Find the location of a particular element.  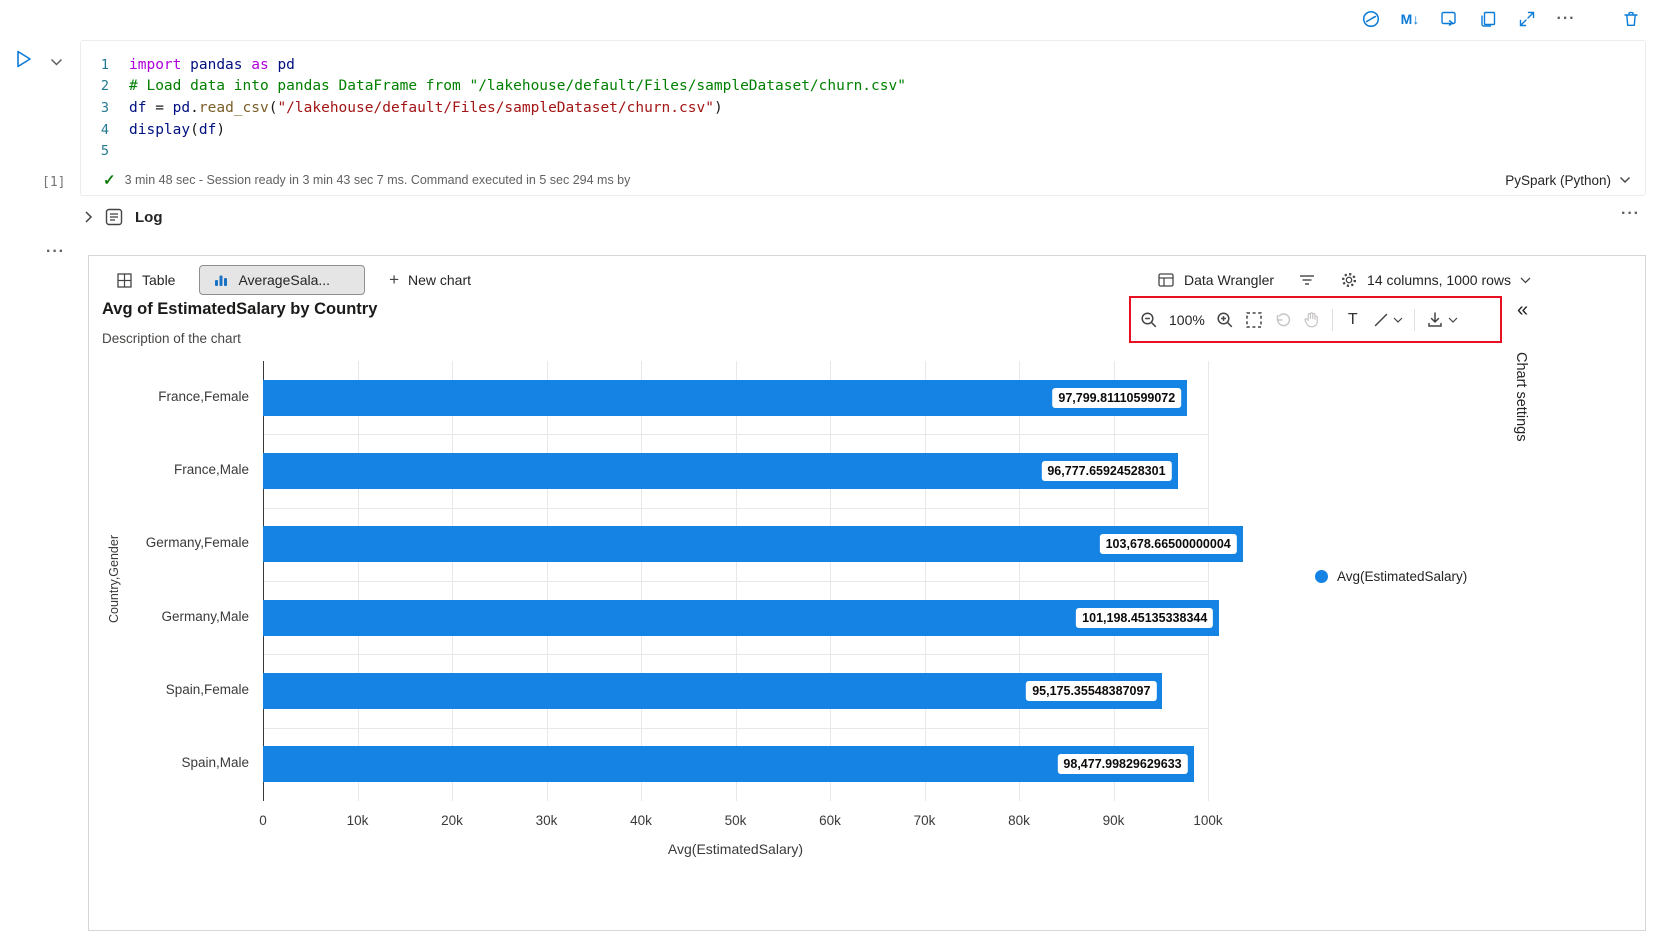

log-label: Log is located at coordinates (149, 217).